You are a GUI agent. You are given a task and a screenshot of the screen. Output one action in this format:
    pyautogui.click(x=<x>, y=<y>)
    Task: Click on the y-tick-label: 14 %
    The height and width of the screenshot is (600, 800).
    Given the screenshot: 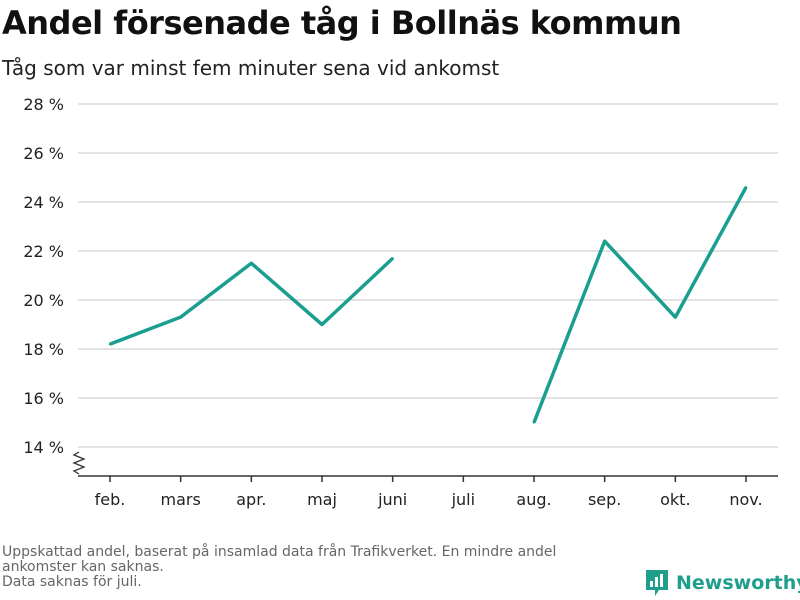 What is the action you would take?
    pyautogui.click(x=43, y=447)
    